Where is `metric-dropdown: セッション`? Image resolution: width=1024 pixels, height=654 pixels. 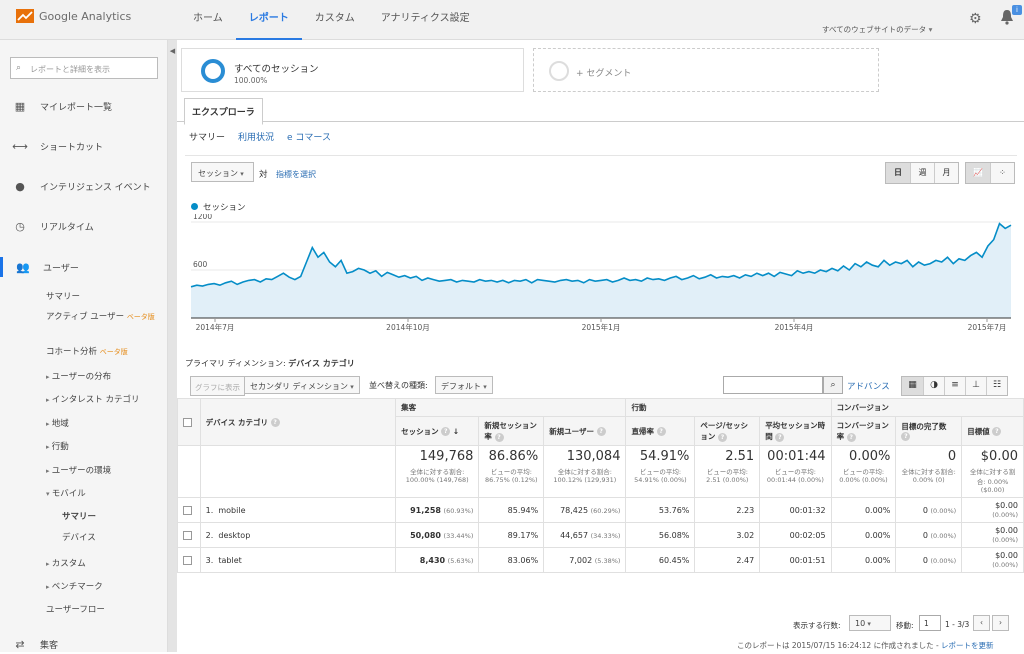 metric-dropdown: セッション is located at coordinates (222, 172).